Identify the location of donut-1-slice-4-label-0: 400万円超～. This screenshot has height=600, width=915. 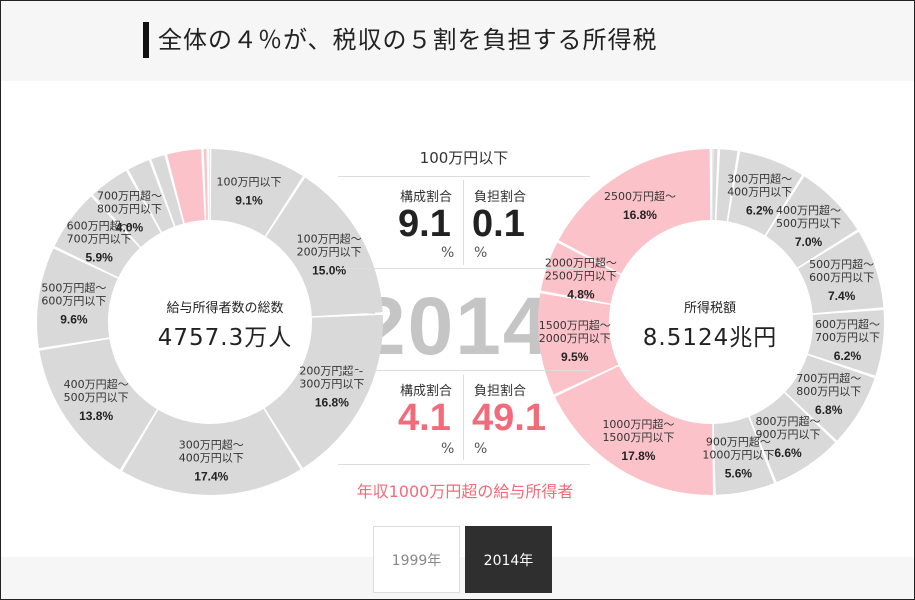
(808, 210).